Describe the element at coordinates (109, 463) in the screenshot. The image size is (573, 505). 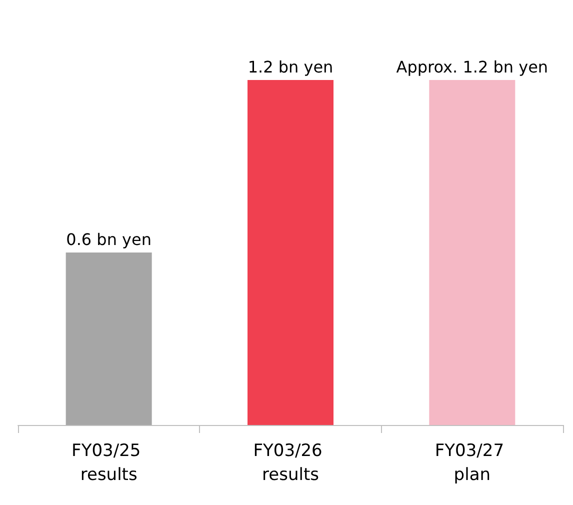
I see `x-tick-label: FY03/25 results` at that location.